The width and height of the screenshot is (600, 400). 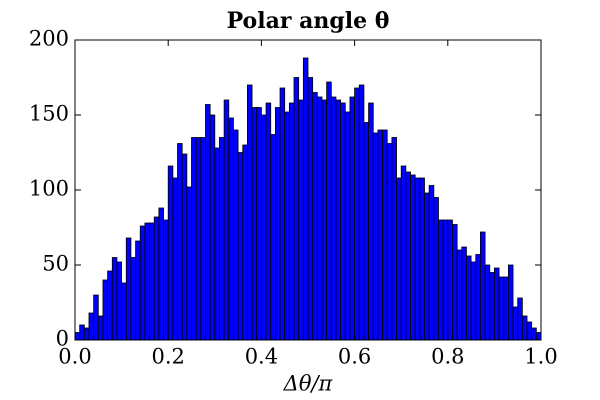 I want to click on x-tick-label: 0.2, so click(x=167, y=357).